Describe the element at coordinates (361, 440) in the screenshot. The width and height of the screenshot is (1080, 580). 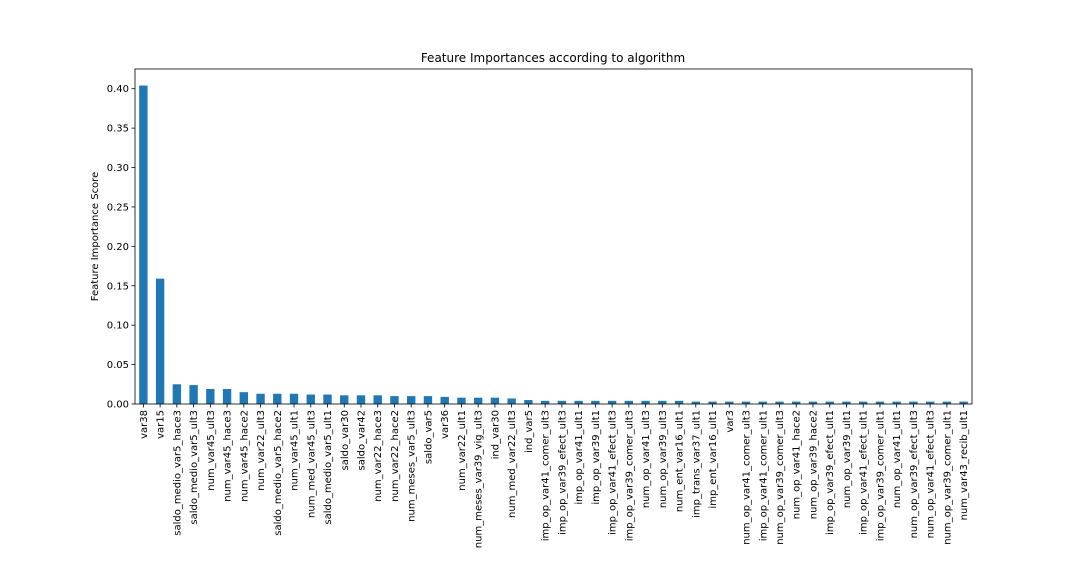
I see `x-tick-label: saldo_var42` at that location.